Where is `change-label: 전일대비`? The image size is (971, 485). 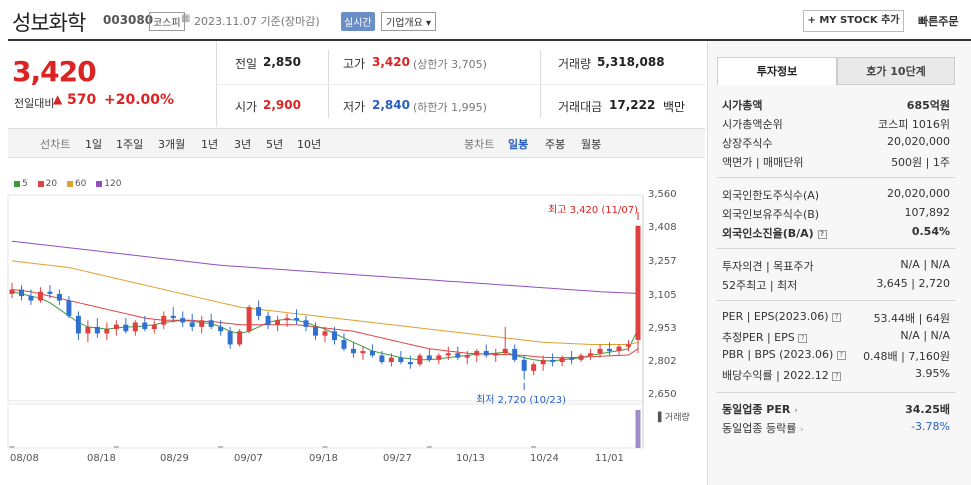
change-label: 전일대비 is located at coordinates (34, 103).